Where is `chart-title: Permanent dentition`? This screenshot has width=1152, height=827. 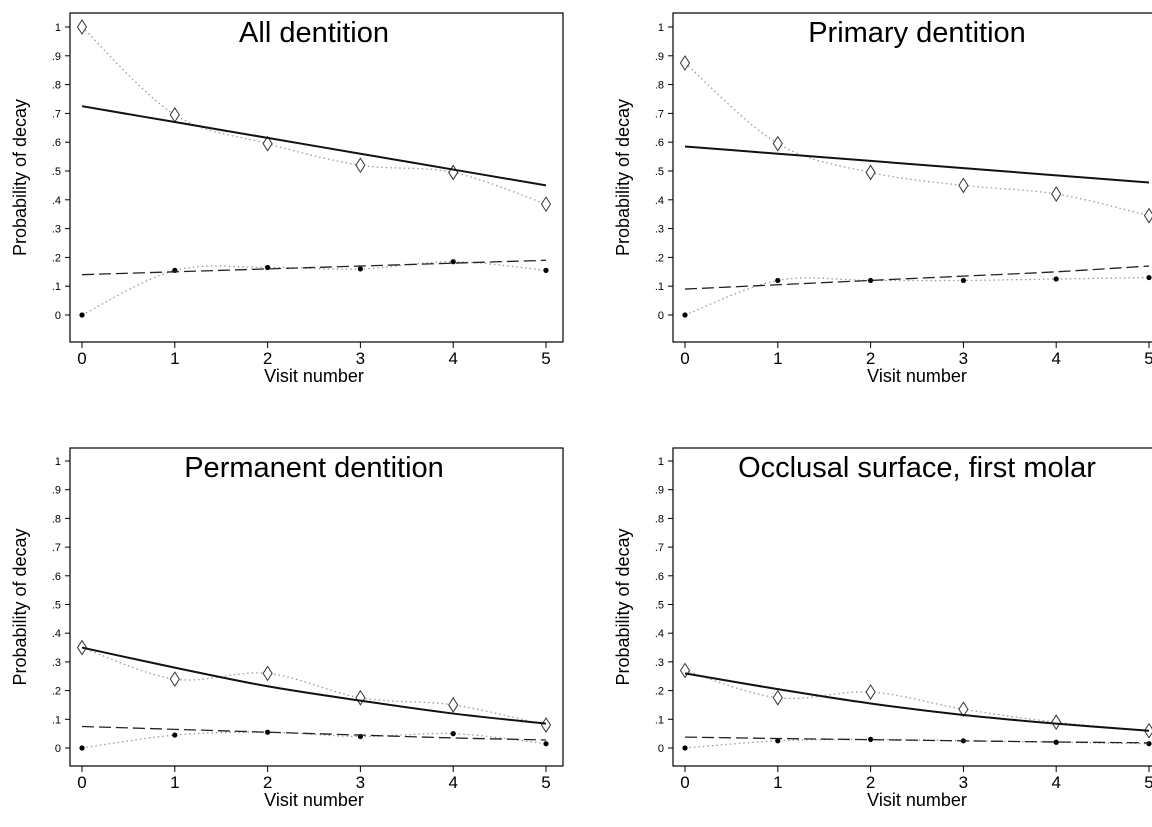
chart-title: Permanent dentition is located at coordinates (314, 468).